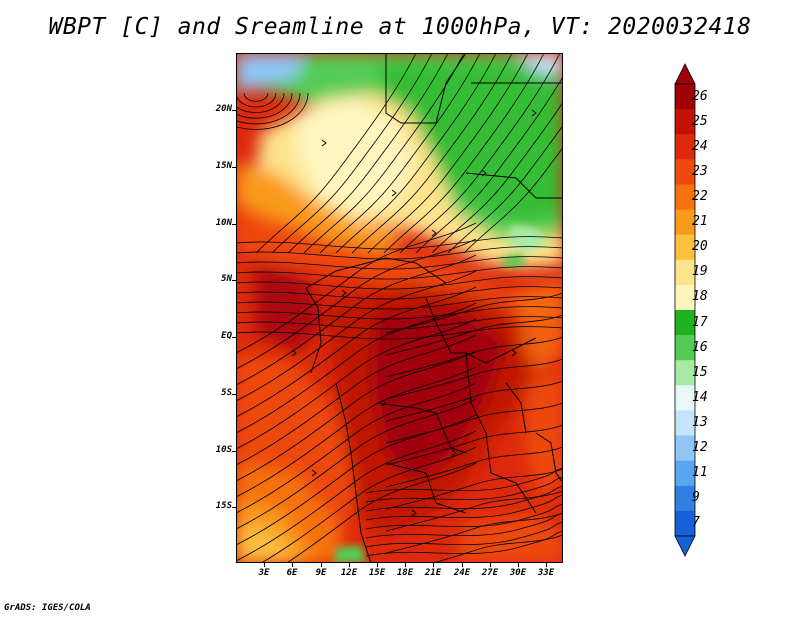 The width and height of the screenshot is (800, 618). I want to click on lat-label: EQ, so click(226, 336).